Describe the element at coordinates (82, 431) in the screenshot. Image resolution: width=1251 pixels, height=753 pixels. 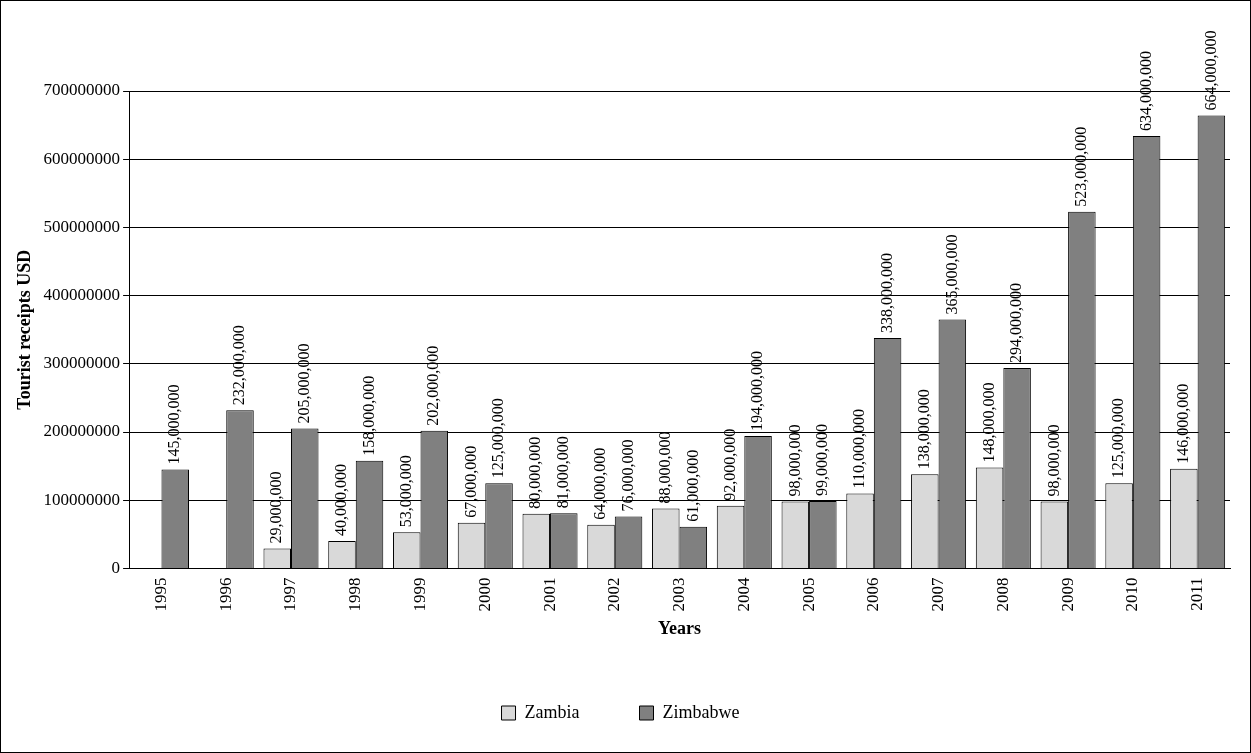
I see `y-tick-label: 200000000` at that location.